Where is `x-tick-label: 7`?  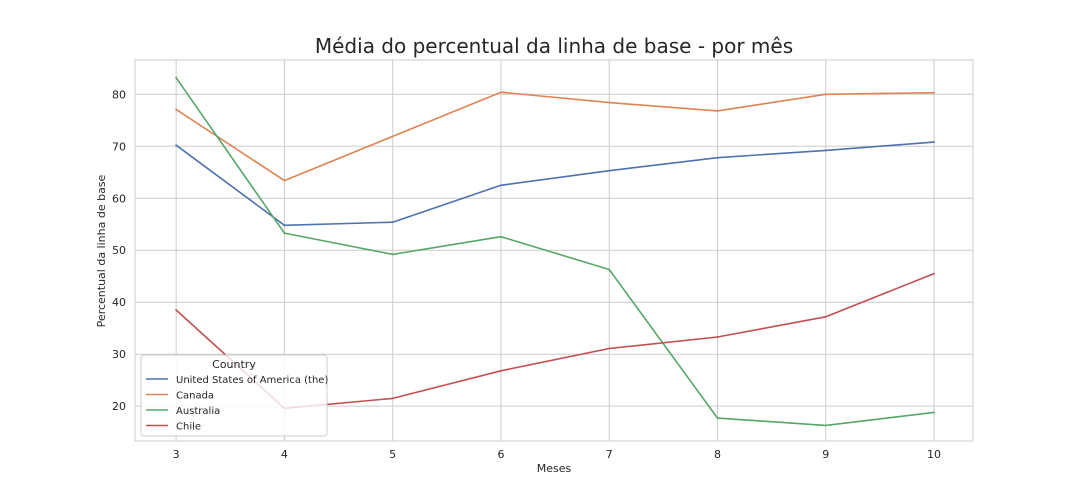
x-tick-label: 7 is located at coordinates (609, 454).